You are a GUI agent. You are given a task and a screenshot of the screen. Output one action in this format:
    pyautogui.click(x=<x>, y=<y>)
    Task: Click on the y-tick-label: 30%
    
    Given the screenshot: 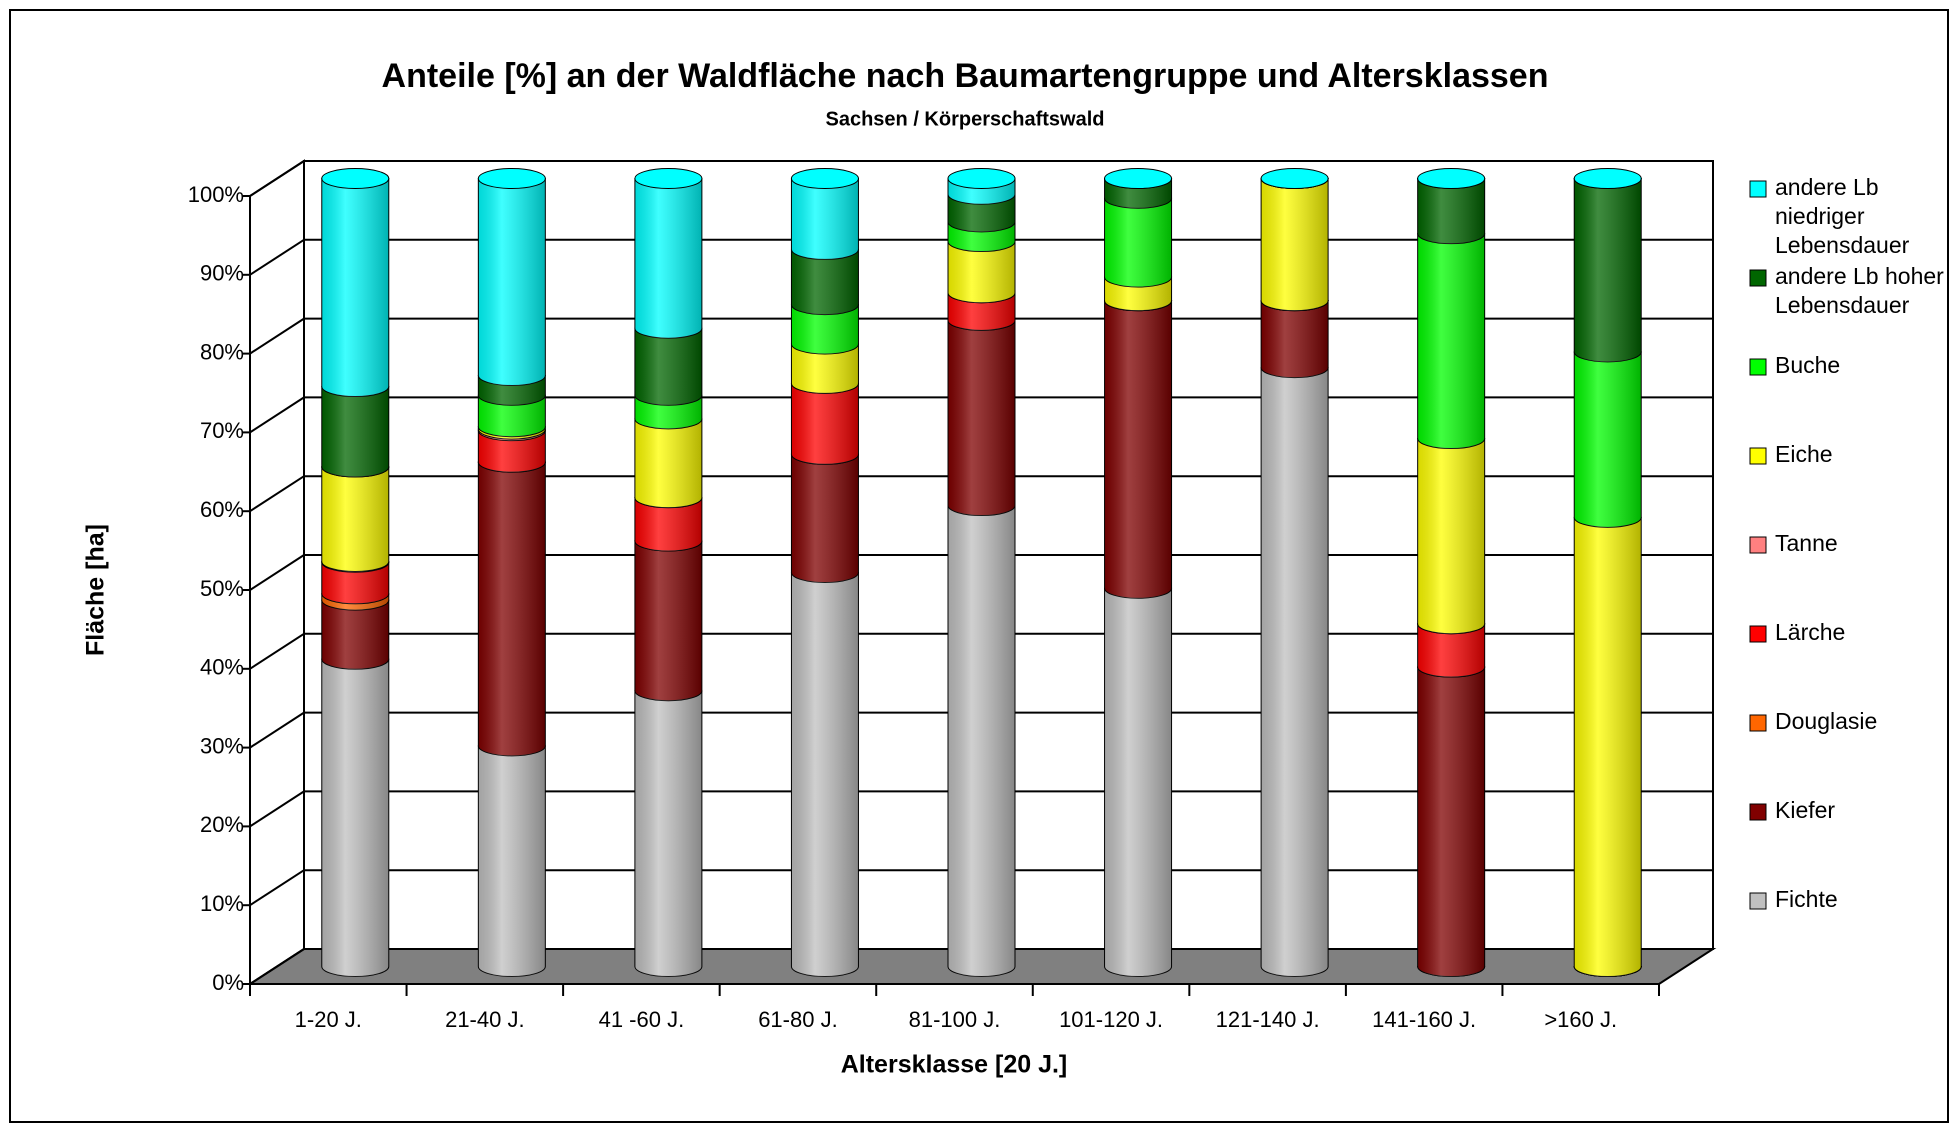 What is the action you would take?
    pyautogui.click(x=222, y=745)
    